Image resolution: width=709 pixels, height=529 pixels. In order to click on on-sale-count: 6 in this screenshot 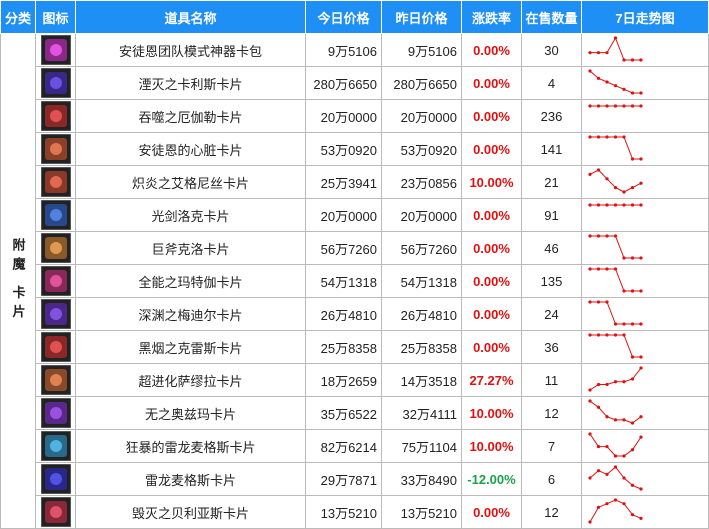, I will do `click(551, 479)`.